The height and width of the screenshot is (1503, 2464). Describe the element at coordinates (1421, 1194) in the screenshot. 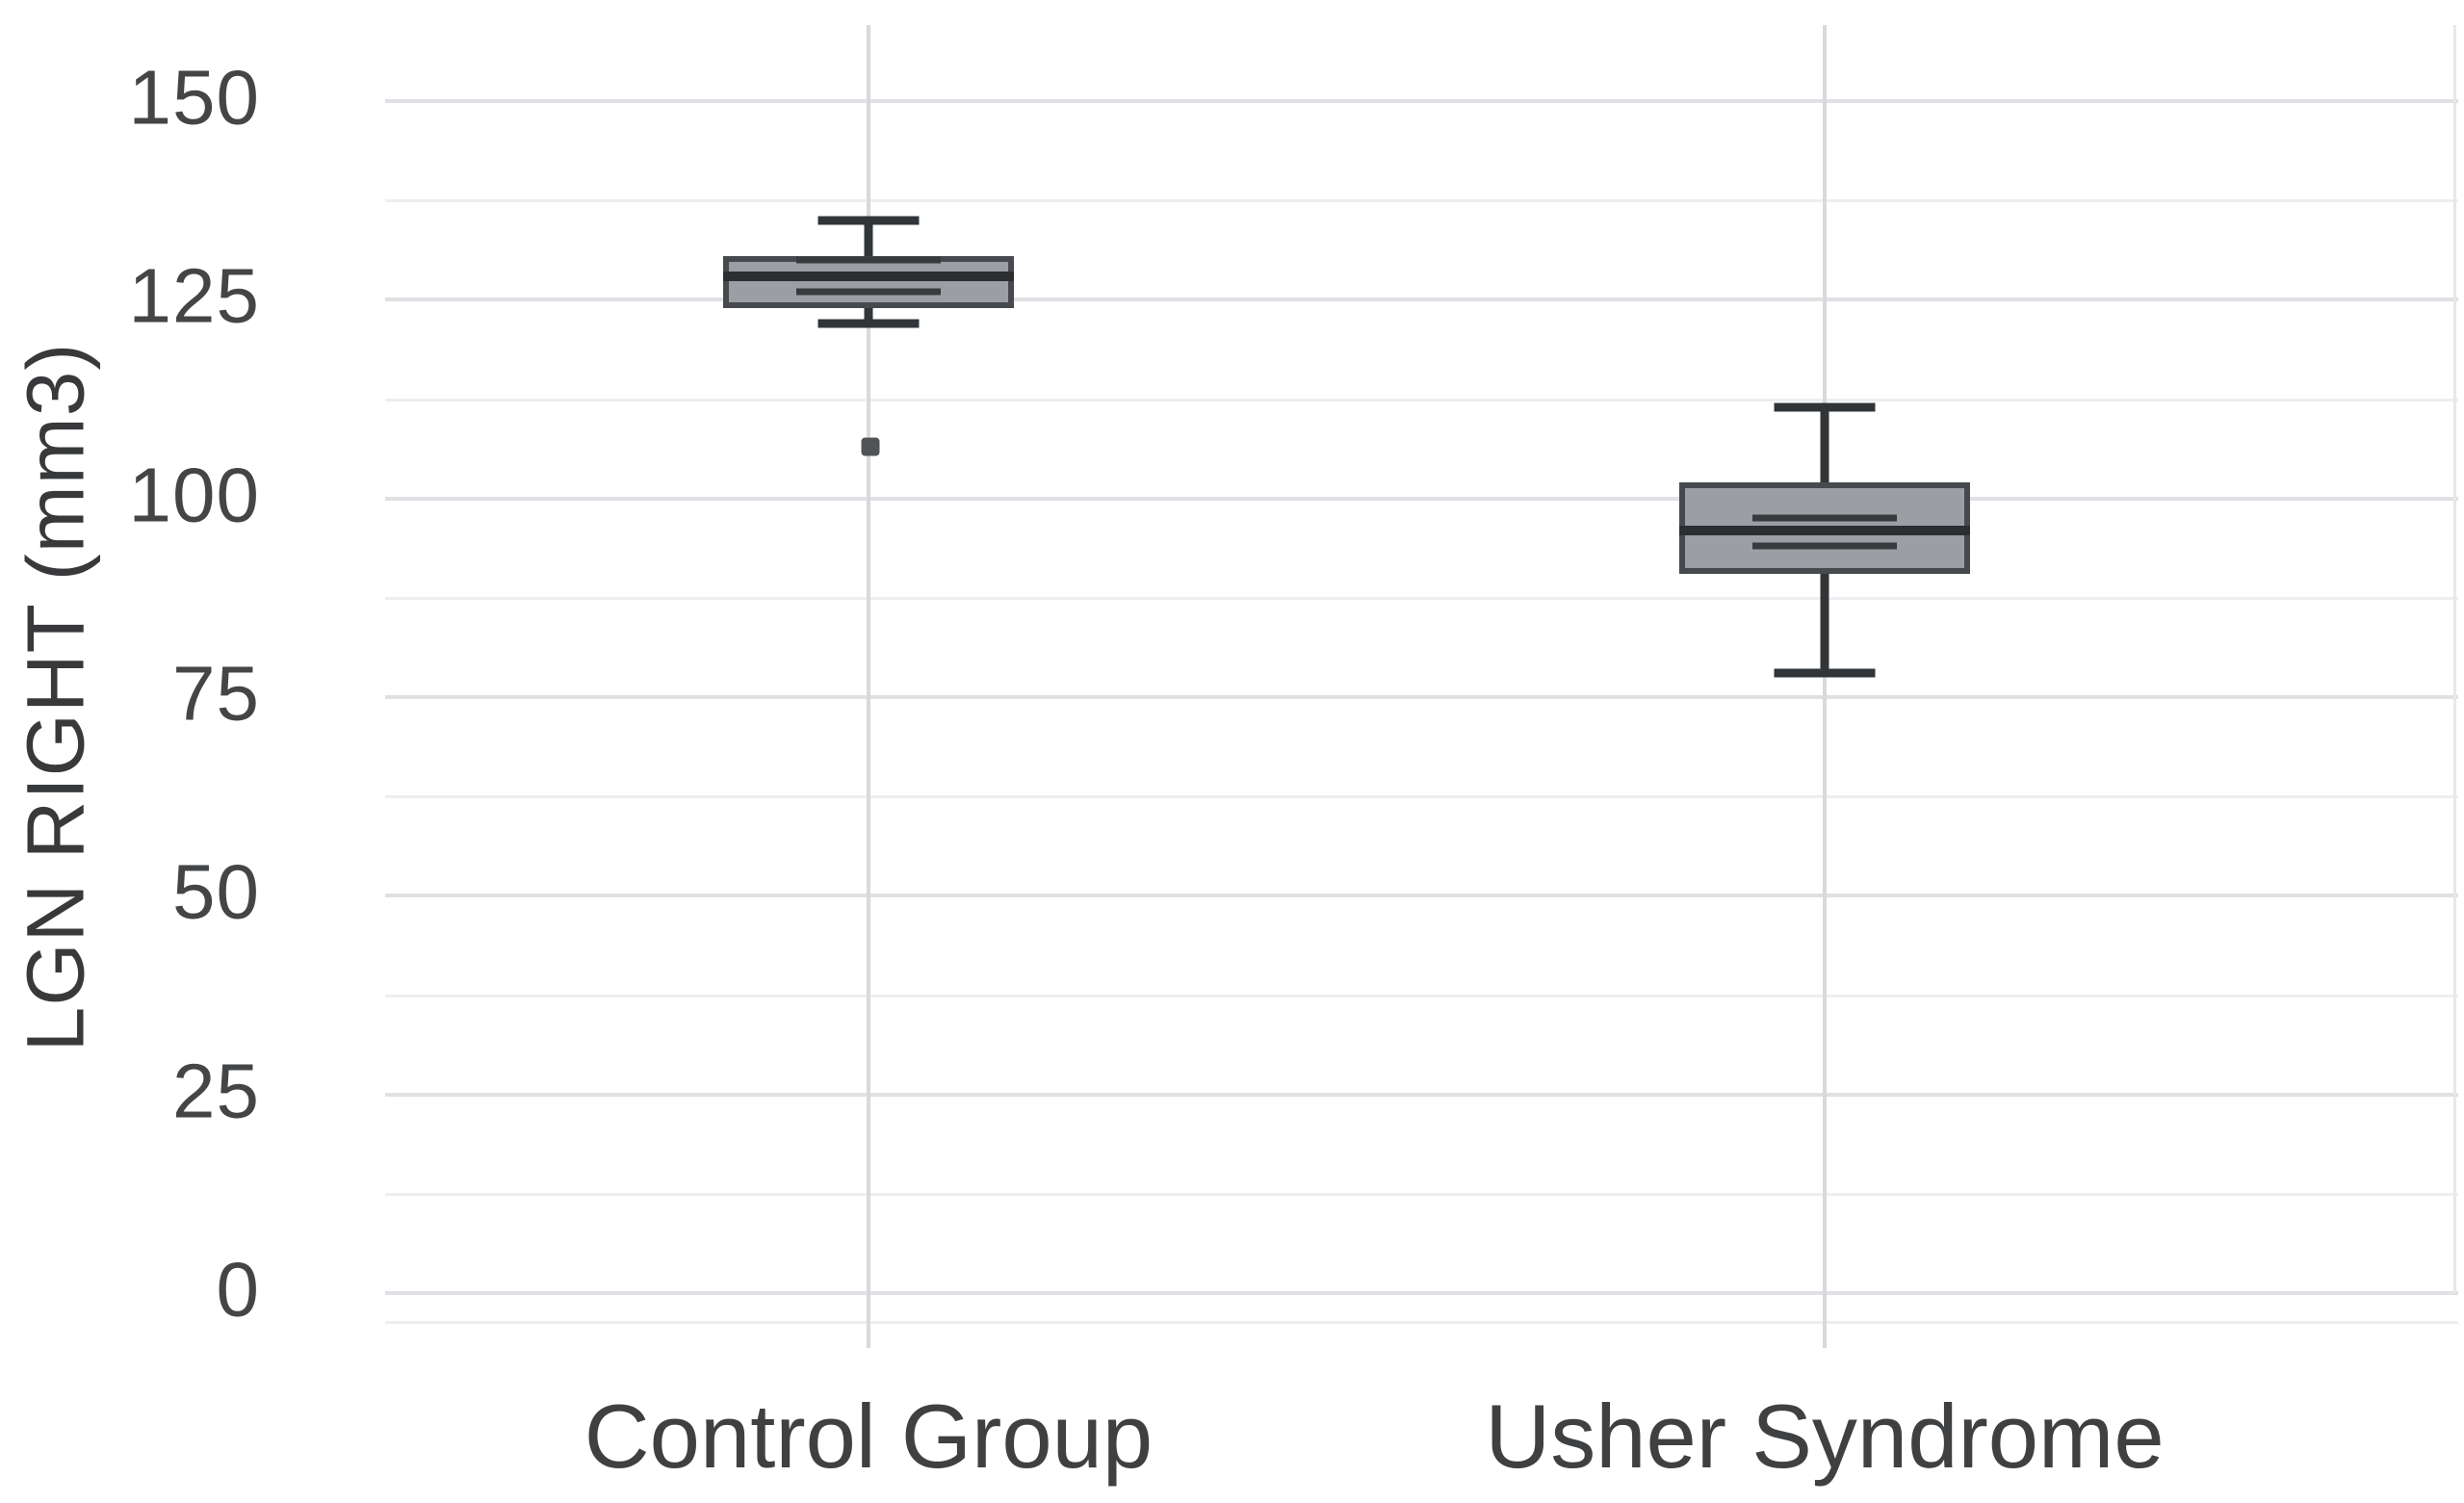

I see `minor-gridline-12.5` at that location.